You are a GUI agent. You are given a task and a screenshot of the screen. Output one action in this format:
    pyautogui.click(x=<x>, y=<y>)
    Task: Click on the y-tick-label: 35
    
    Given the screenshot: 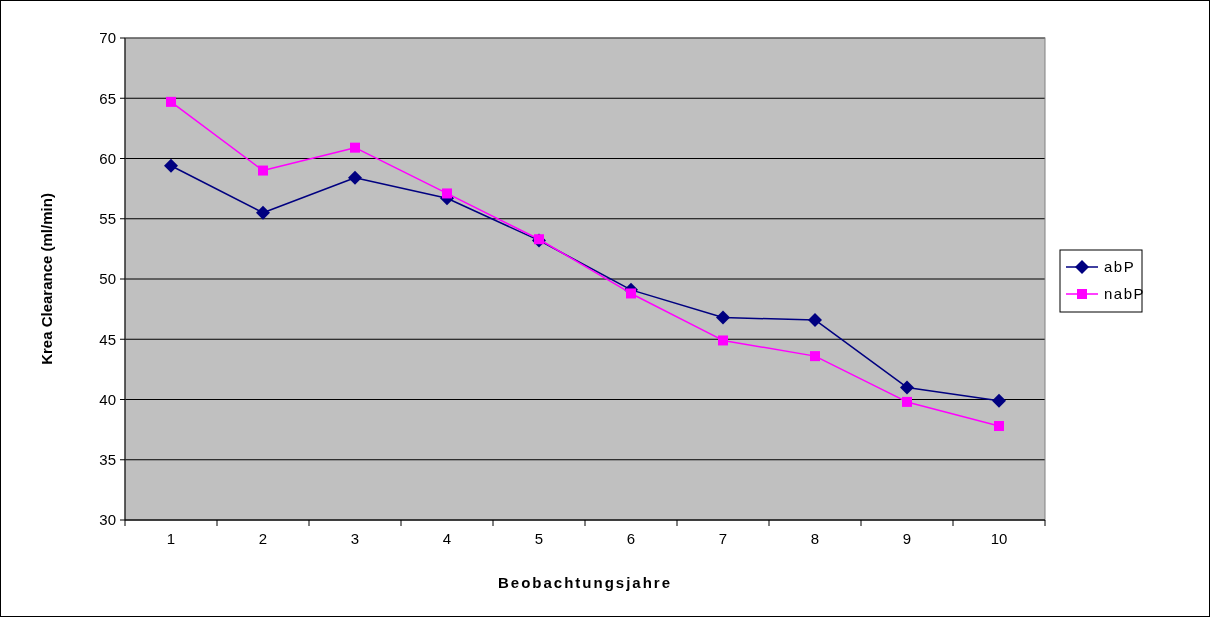 What is the action you would take?
    pyautogui.click(x=107, y=459)
    